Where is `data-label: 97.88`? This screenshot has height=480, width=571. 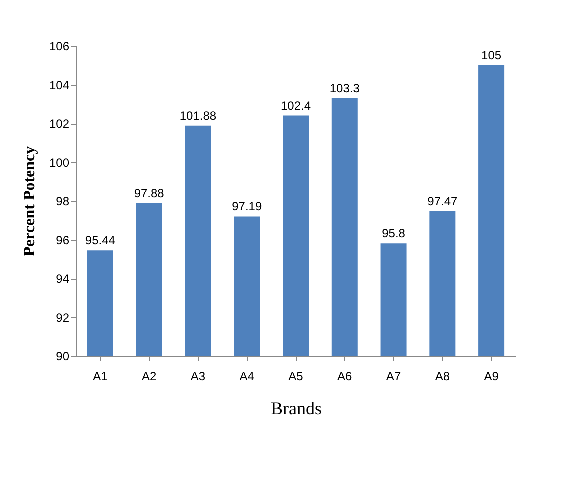 data-label: 97.88 is located at coordinates (149, 193).